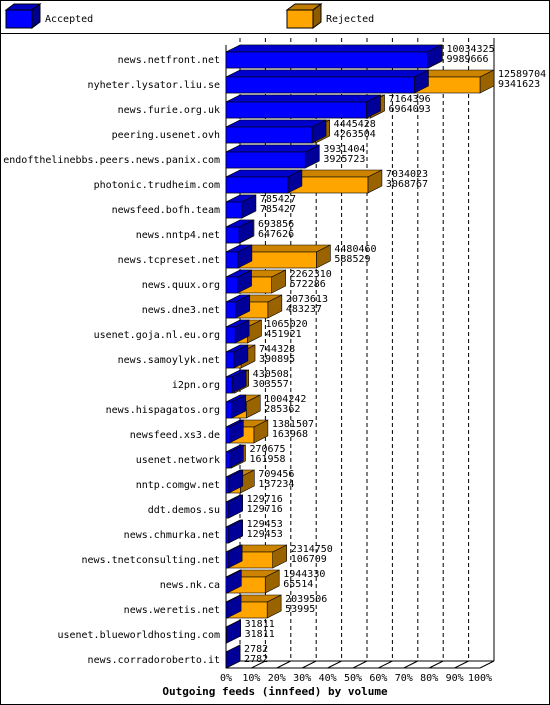 The width and height of the screenshot is (550, 705). What do you see at coordinates (276, 224) in the screenshot?
I see `value-label: 693856` at bounding box center [276, 224].